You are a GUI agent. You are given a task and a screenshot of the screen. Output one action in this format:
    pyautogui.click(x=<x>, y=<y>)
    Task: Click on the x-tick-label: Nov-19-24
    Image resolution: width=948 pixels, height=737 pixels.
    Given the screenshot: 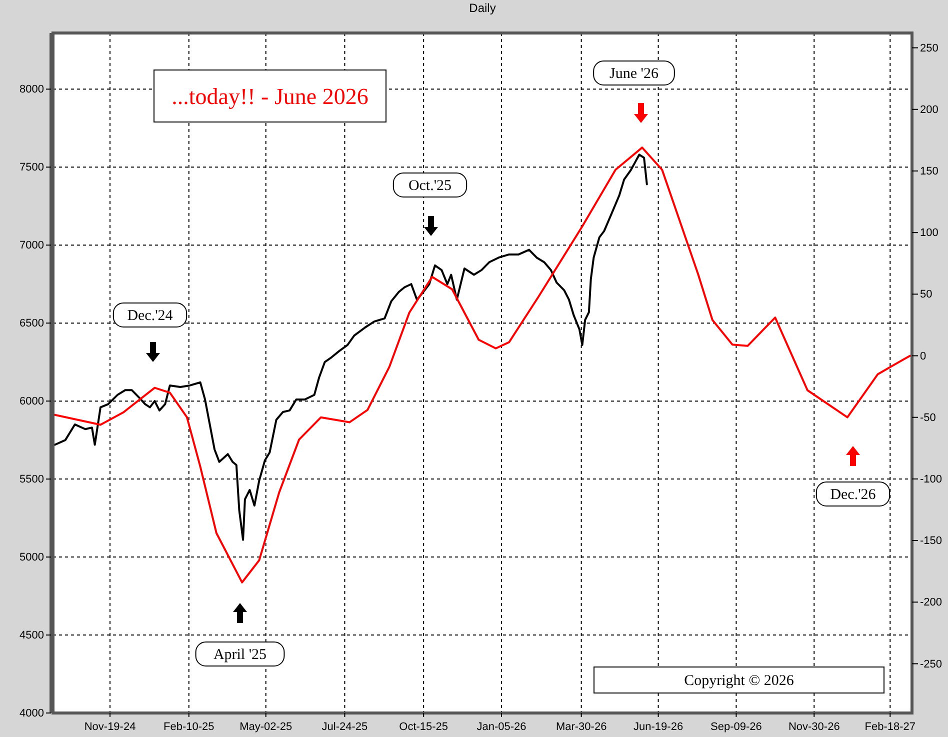 What is the action you would take?
    pyautogui.click(x=110, y=727)
    